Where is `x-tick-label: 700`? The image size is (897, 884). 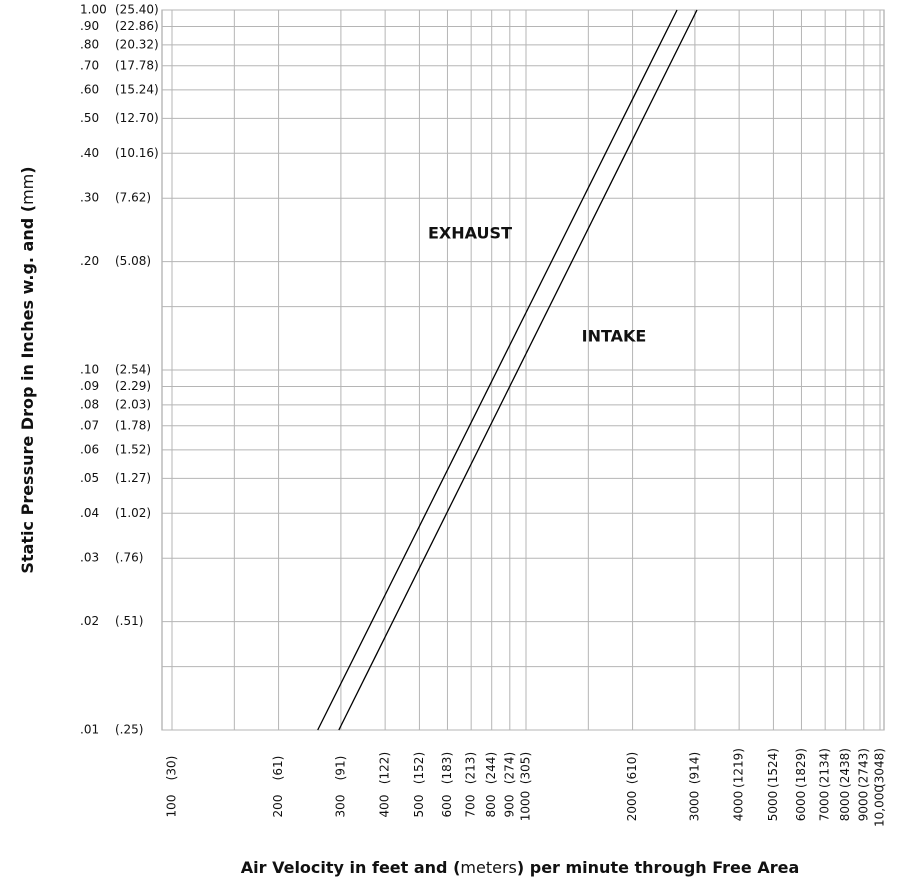
x-tick-label: 700 is located at coordinates (471, 806).